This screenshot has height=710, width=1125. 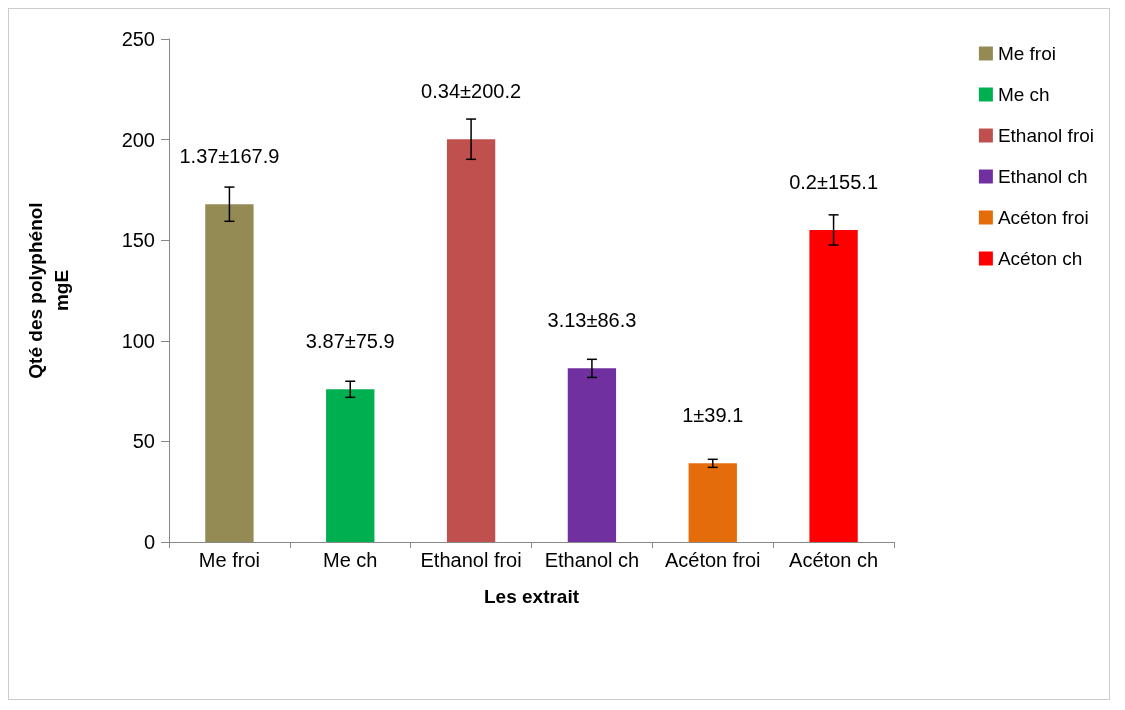 I want to click on y-tick-label: 200, so click(x=138, y=139).